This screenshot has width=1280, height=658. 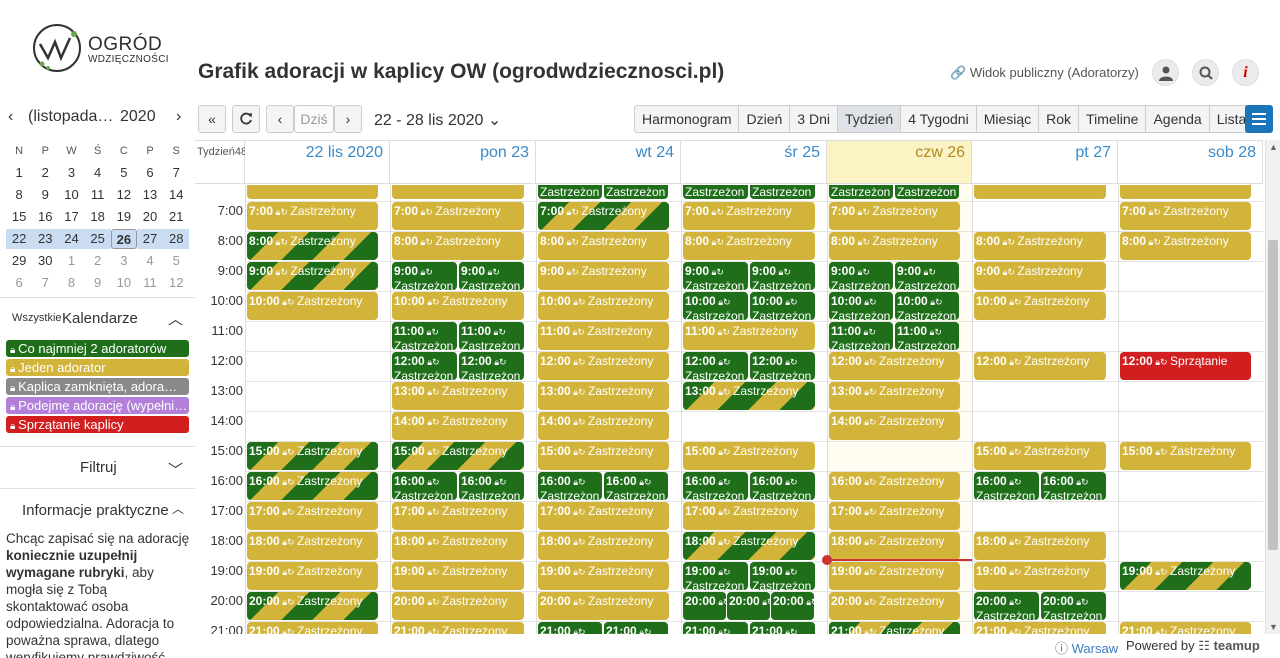 What do you see at coordinates (927, 336) in the screenshot?
I see `event: 11:00 🔒︎↻ Zastrzeżon` at bounding box center [927, 336].